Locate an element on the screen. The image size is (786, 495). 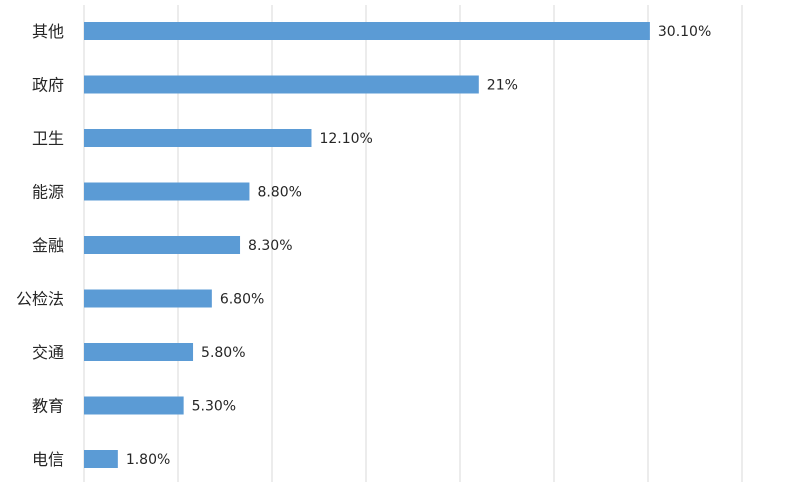
category-label: 交通 is located at coordinates (48, 352).